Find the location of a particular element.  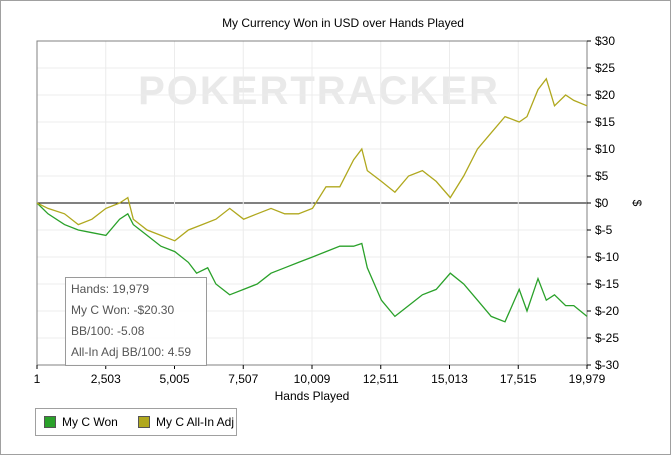

x-tick-label: 12,511 is located at coordinates (381, 379).